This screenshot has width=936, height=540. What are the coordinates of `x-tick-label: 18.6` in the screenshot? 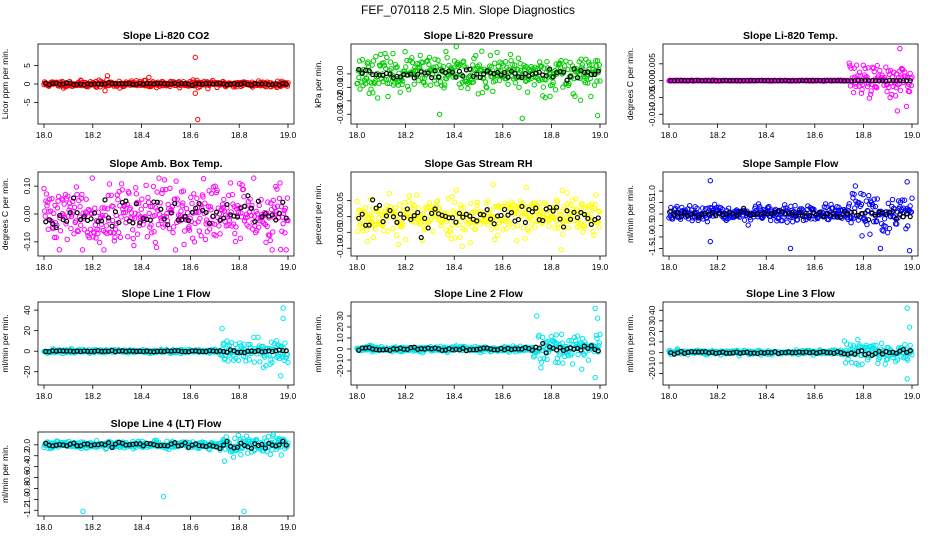 It's located at (503, 267).